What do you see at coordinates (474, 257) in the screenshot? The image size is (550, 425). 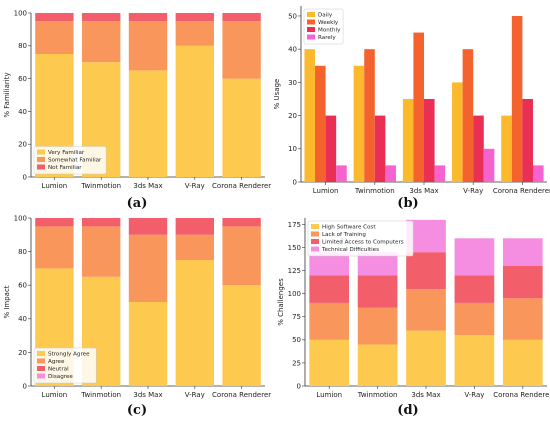 I see `bar-technical-difficulties-v-ray` at bounding box center [474, 257].